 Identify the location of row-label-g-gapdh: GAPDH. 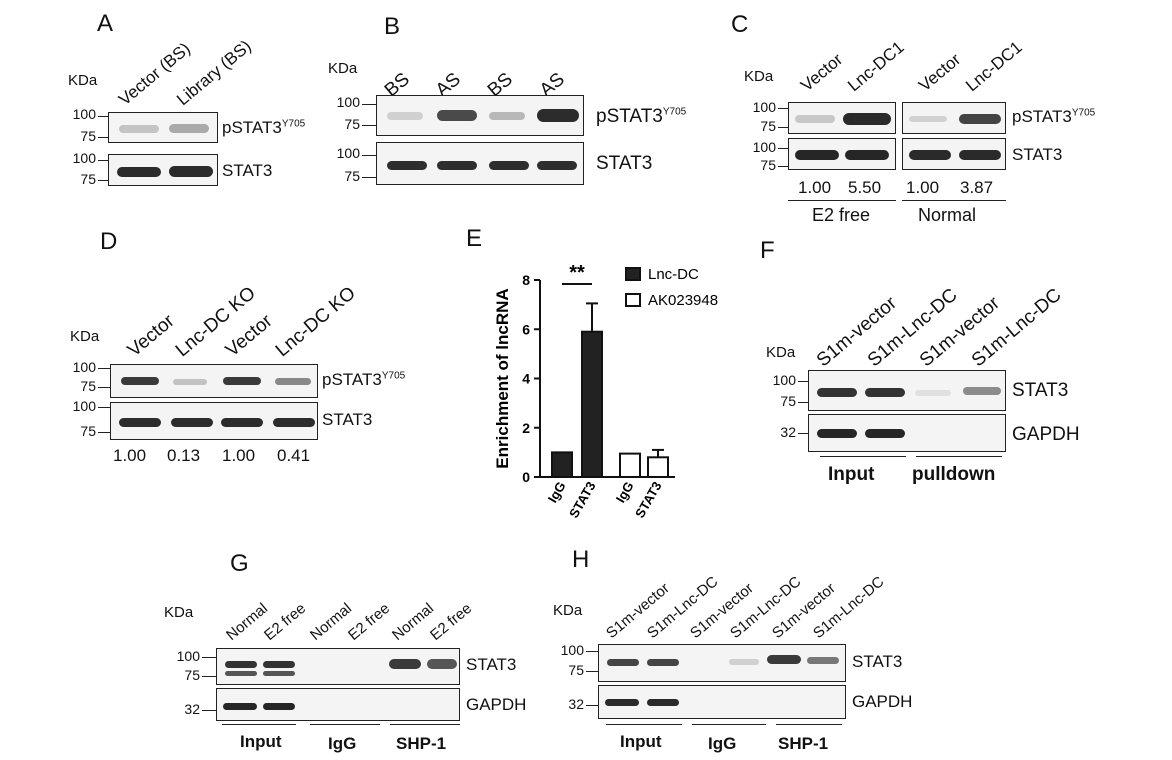
(496, 704).